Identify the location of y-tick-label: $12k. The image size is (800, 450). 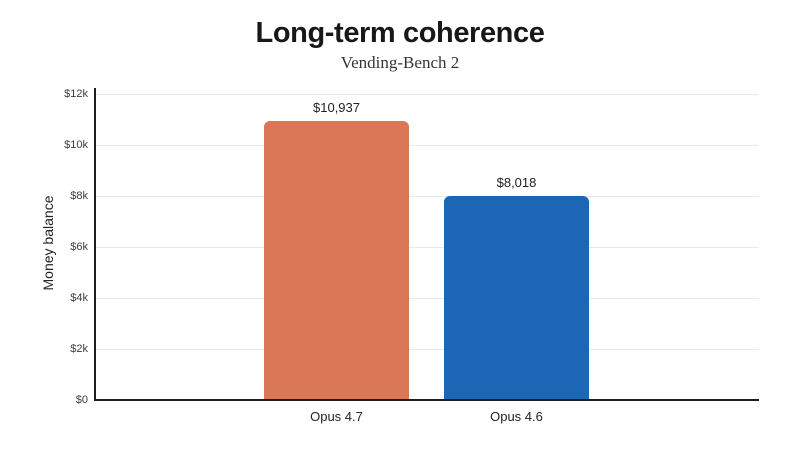
(76, 94).